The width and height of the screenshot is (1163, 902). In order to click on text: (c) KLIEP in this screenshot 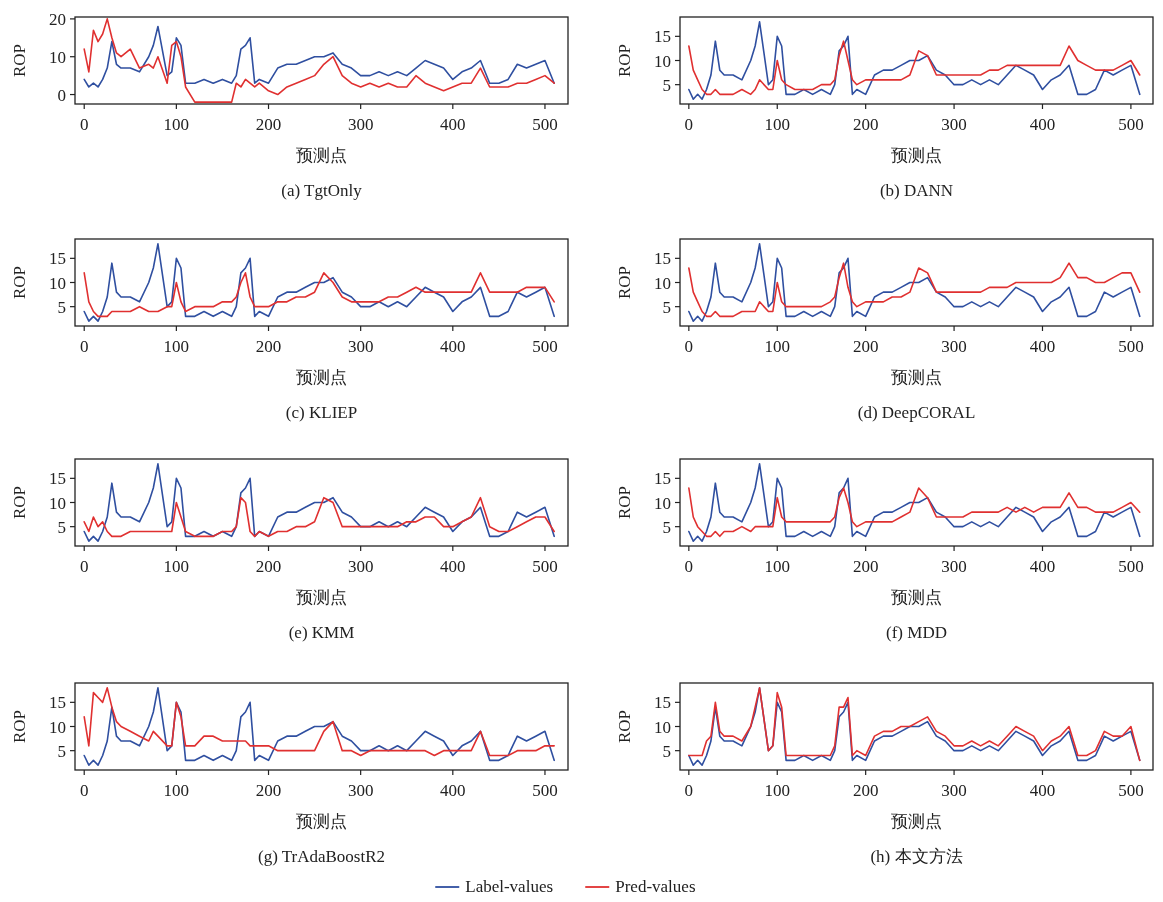, I will do `click(321, 412)`.